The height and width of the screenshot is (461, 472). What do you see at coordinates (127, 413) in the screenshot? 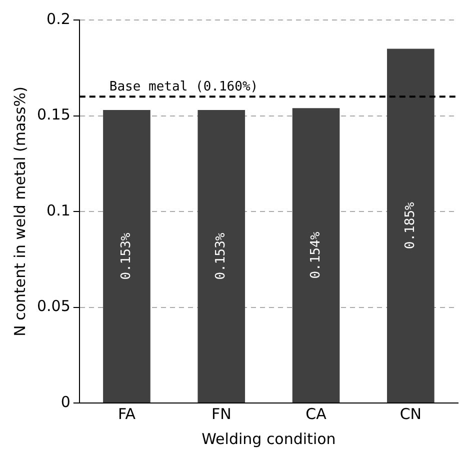
I see `x-tick-label: FA` at bounding box center [127, 413].